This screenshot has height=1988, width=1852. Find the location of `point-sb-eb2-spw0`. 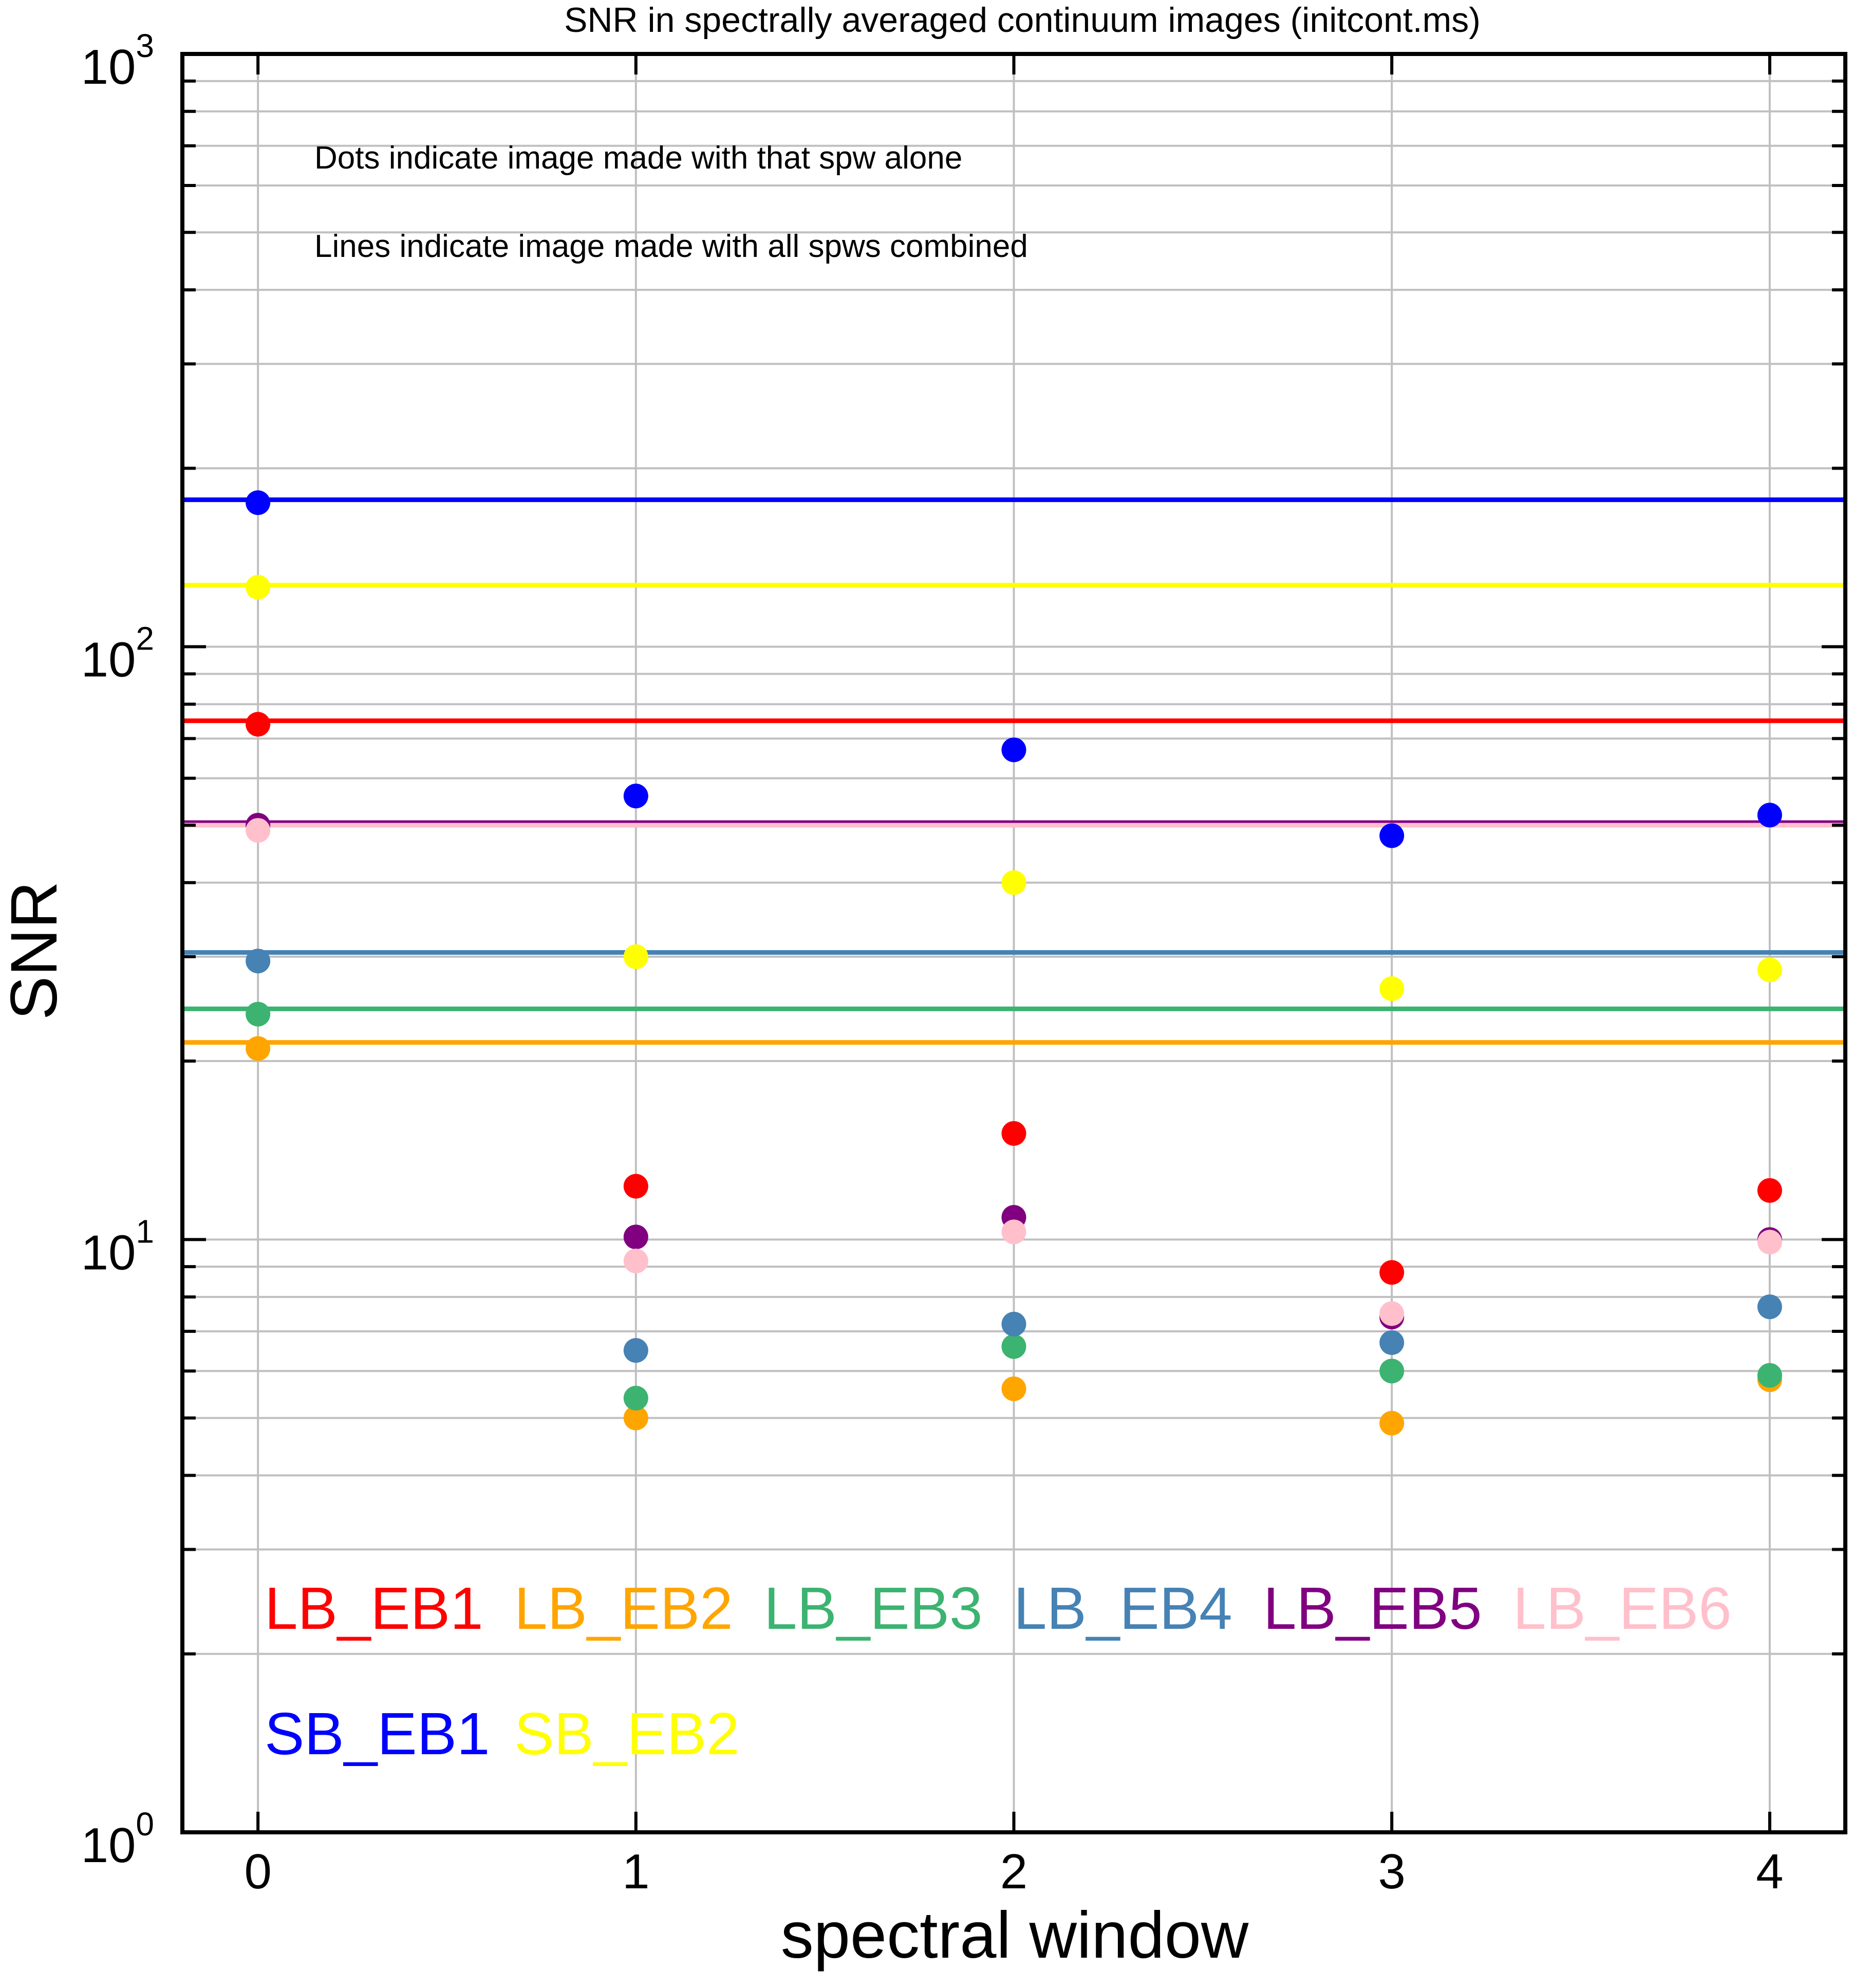

point-sb-eb2-spw0 is located at coordinates (258, 587).